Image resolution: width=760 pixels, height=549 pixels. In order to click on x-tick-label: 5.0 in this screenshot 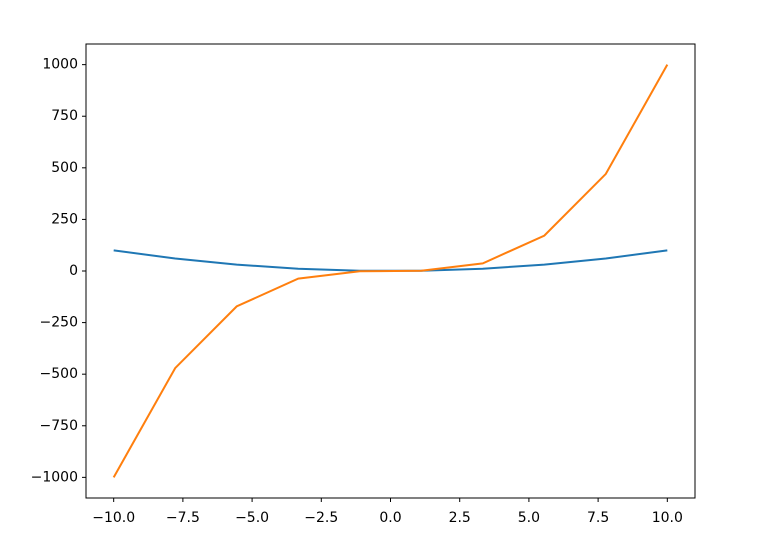, I will do `click(529, 518)`.